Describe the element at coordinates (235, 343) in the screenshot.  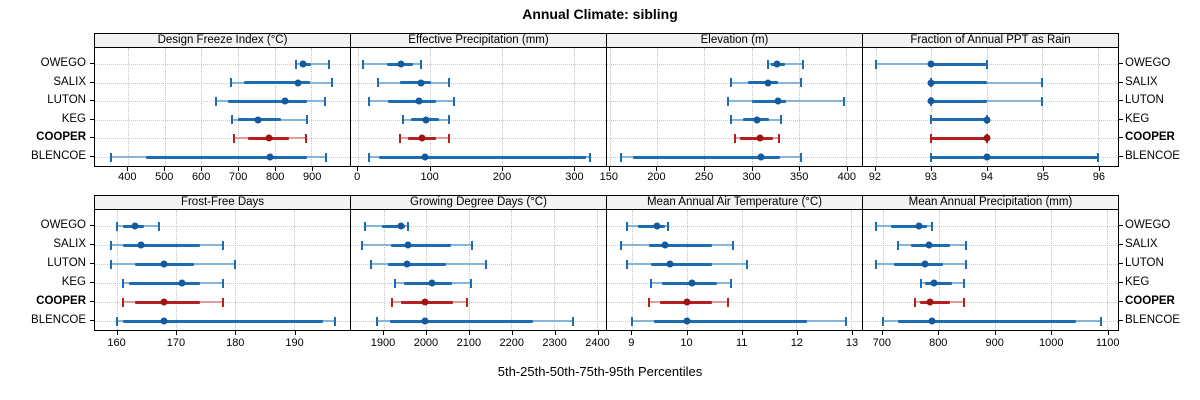
I see `x-tick-label: 180` at that location.